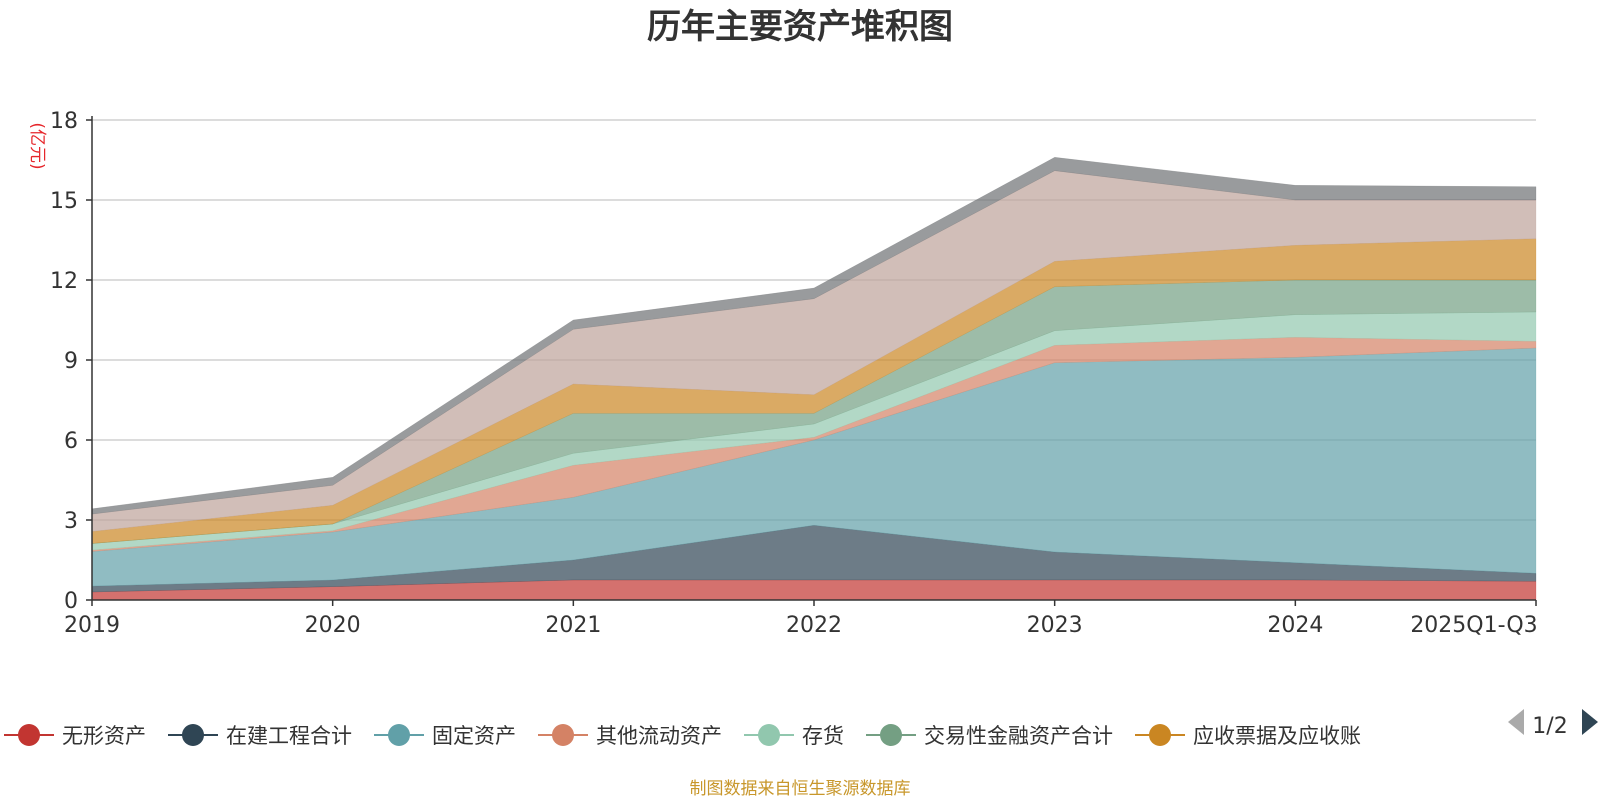 The image size is (1600, 800). I want to click on area-series, so click(814, 559).